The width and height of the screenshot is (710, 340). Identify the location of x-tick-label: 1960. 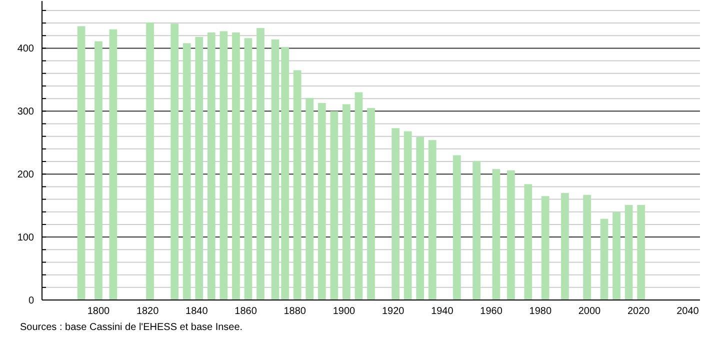
(491, 311).